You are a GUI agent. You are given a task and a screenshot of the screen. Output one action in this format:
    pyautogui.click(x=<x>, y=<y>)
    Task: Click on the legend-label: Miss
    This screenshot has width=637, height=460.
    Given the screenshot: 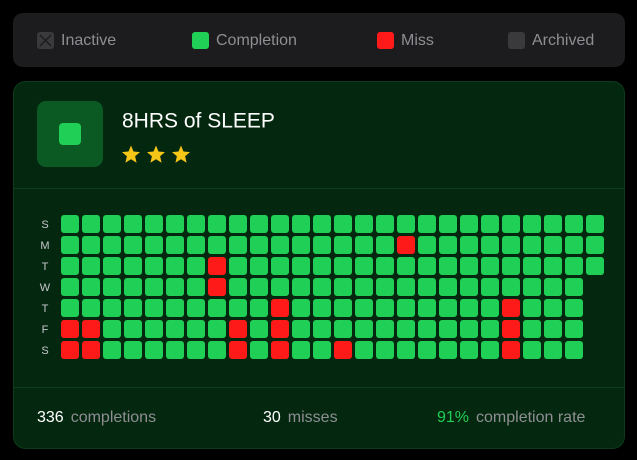 What is the action you would take?
    pyautogui.click(x=417, y=40)
    